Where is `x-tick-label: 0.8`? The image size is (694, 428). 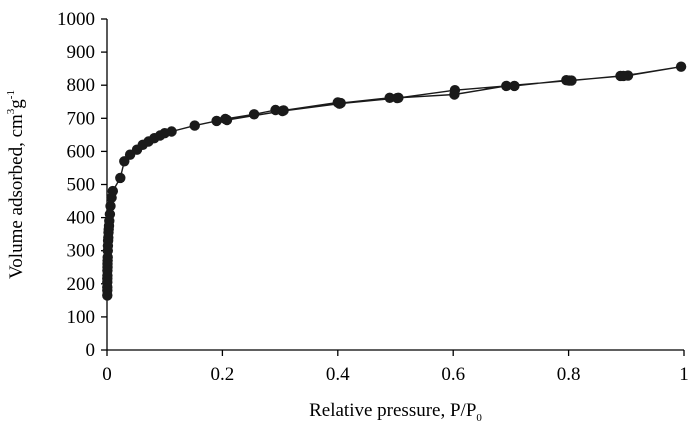
x-tick-label: 0.8 is located at coordinates (569, 374).